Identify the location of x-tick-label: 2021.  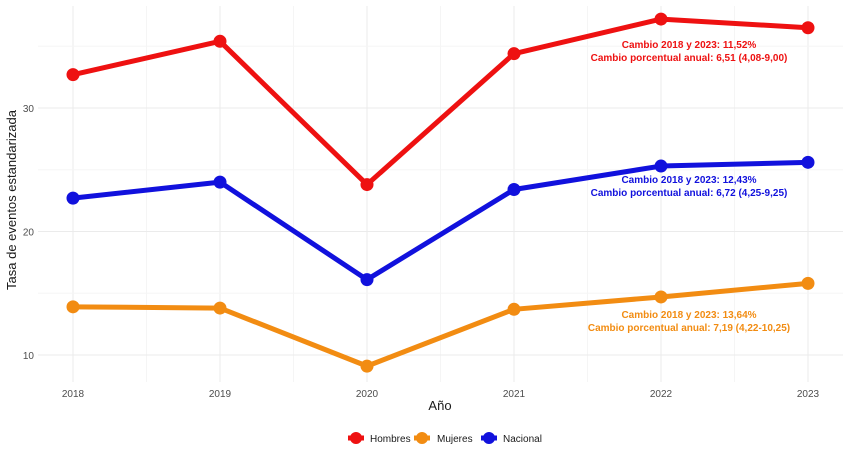
(514, 394).